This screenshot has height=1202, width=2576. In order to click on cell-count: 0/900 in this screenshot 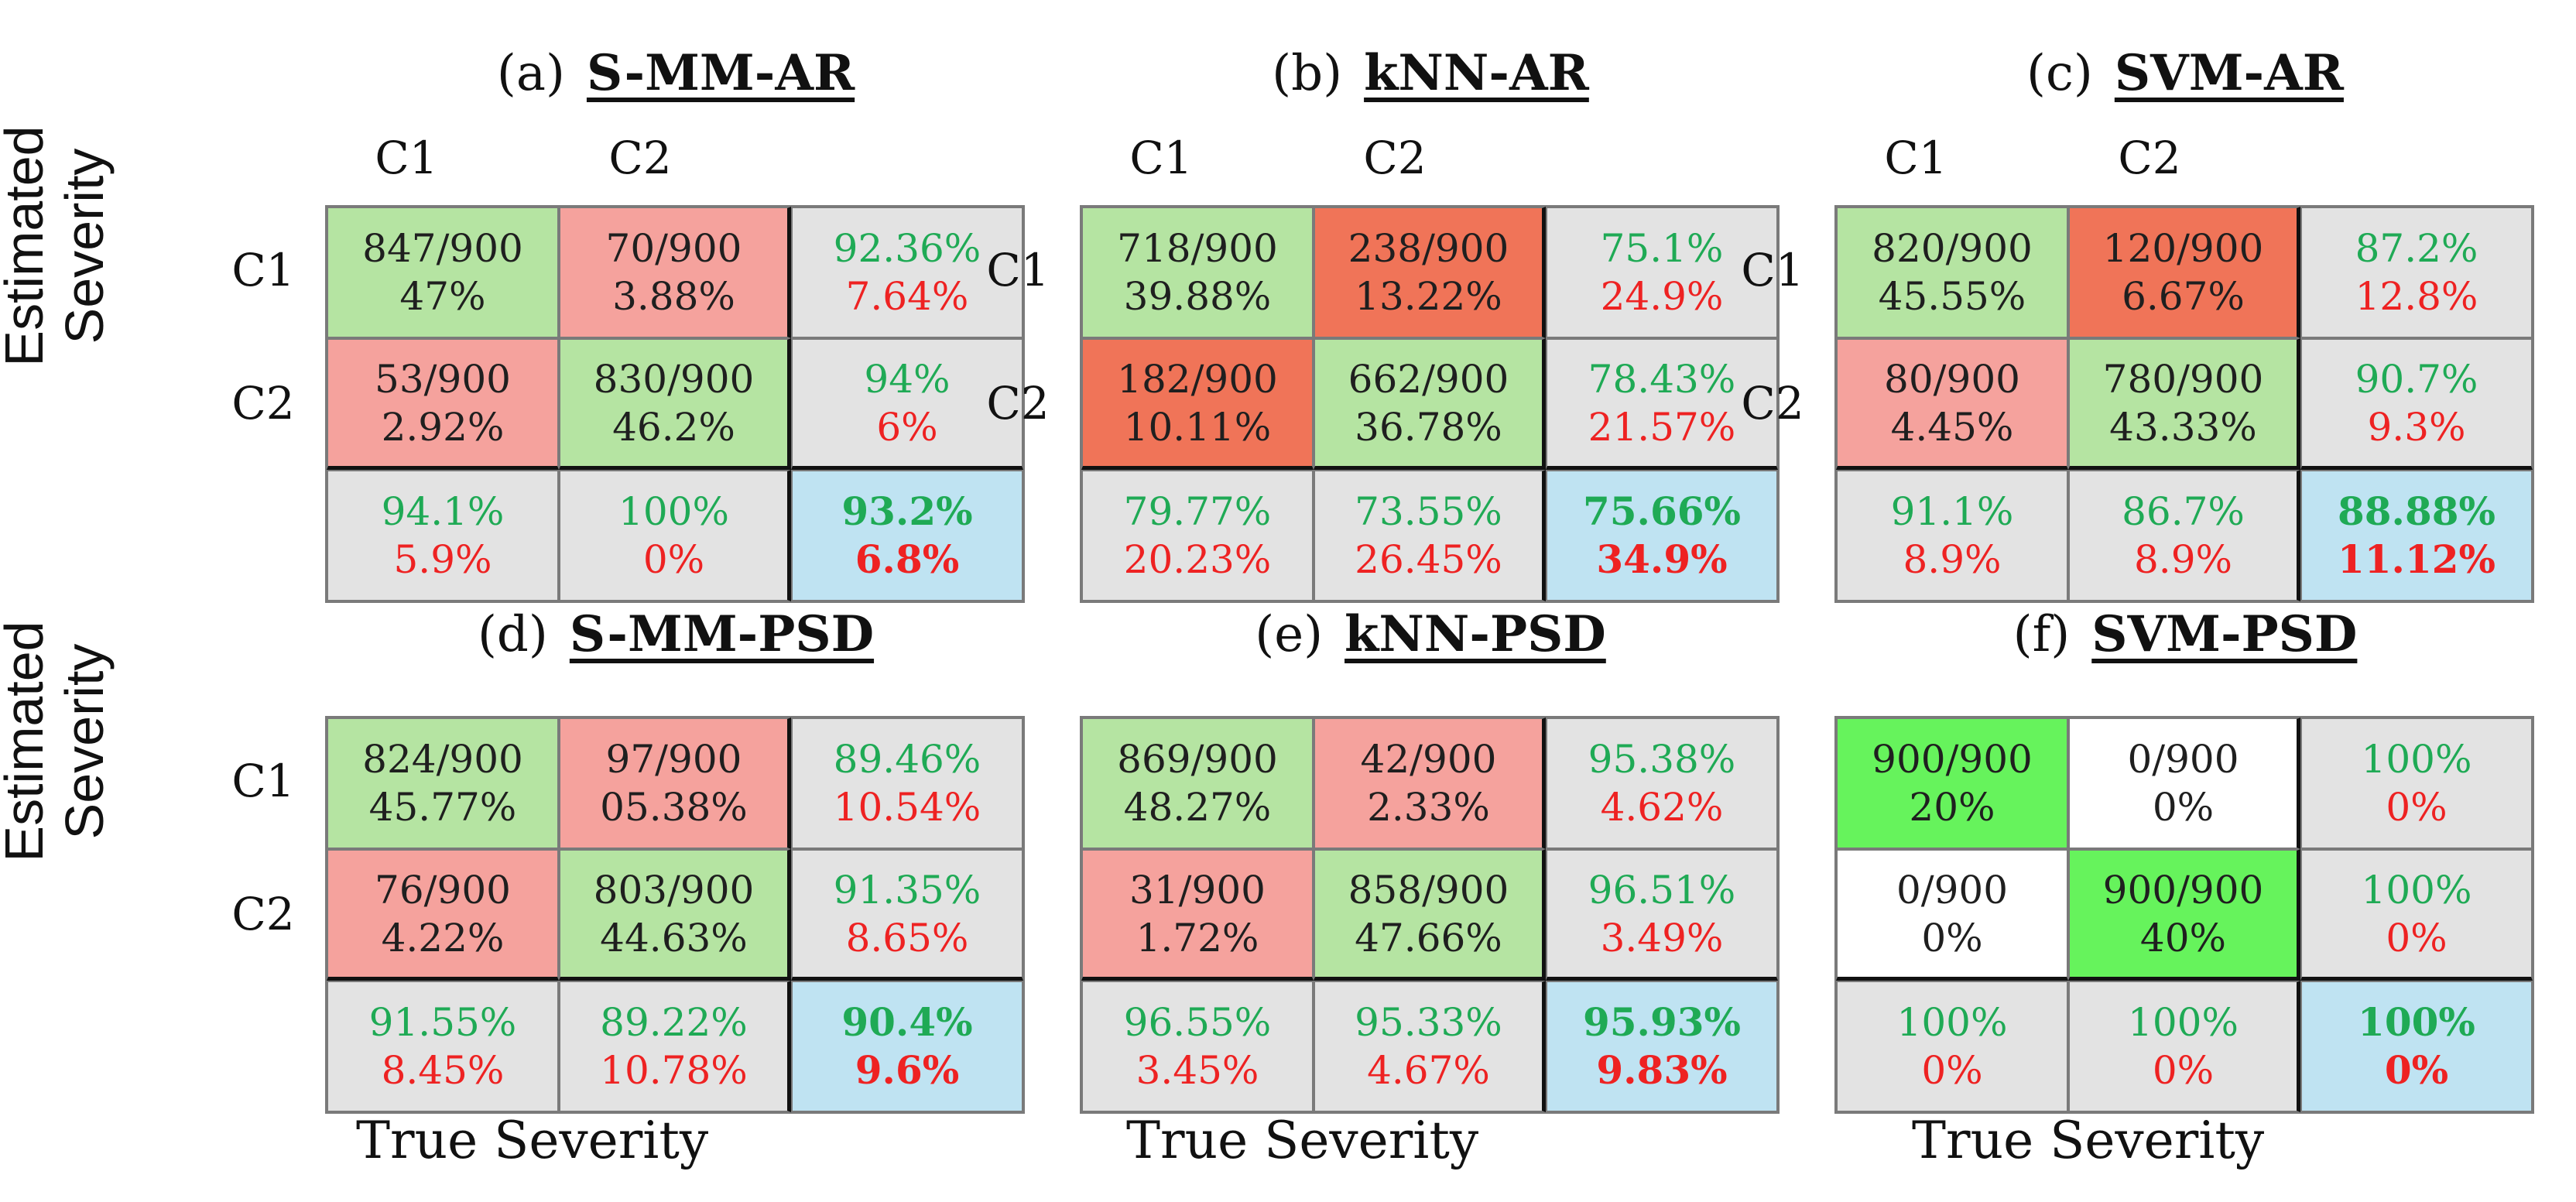, I will do `click(2183, 759)`.